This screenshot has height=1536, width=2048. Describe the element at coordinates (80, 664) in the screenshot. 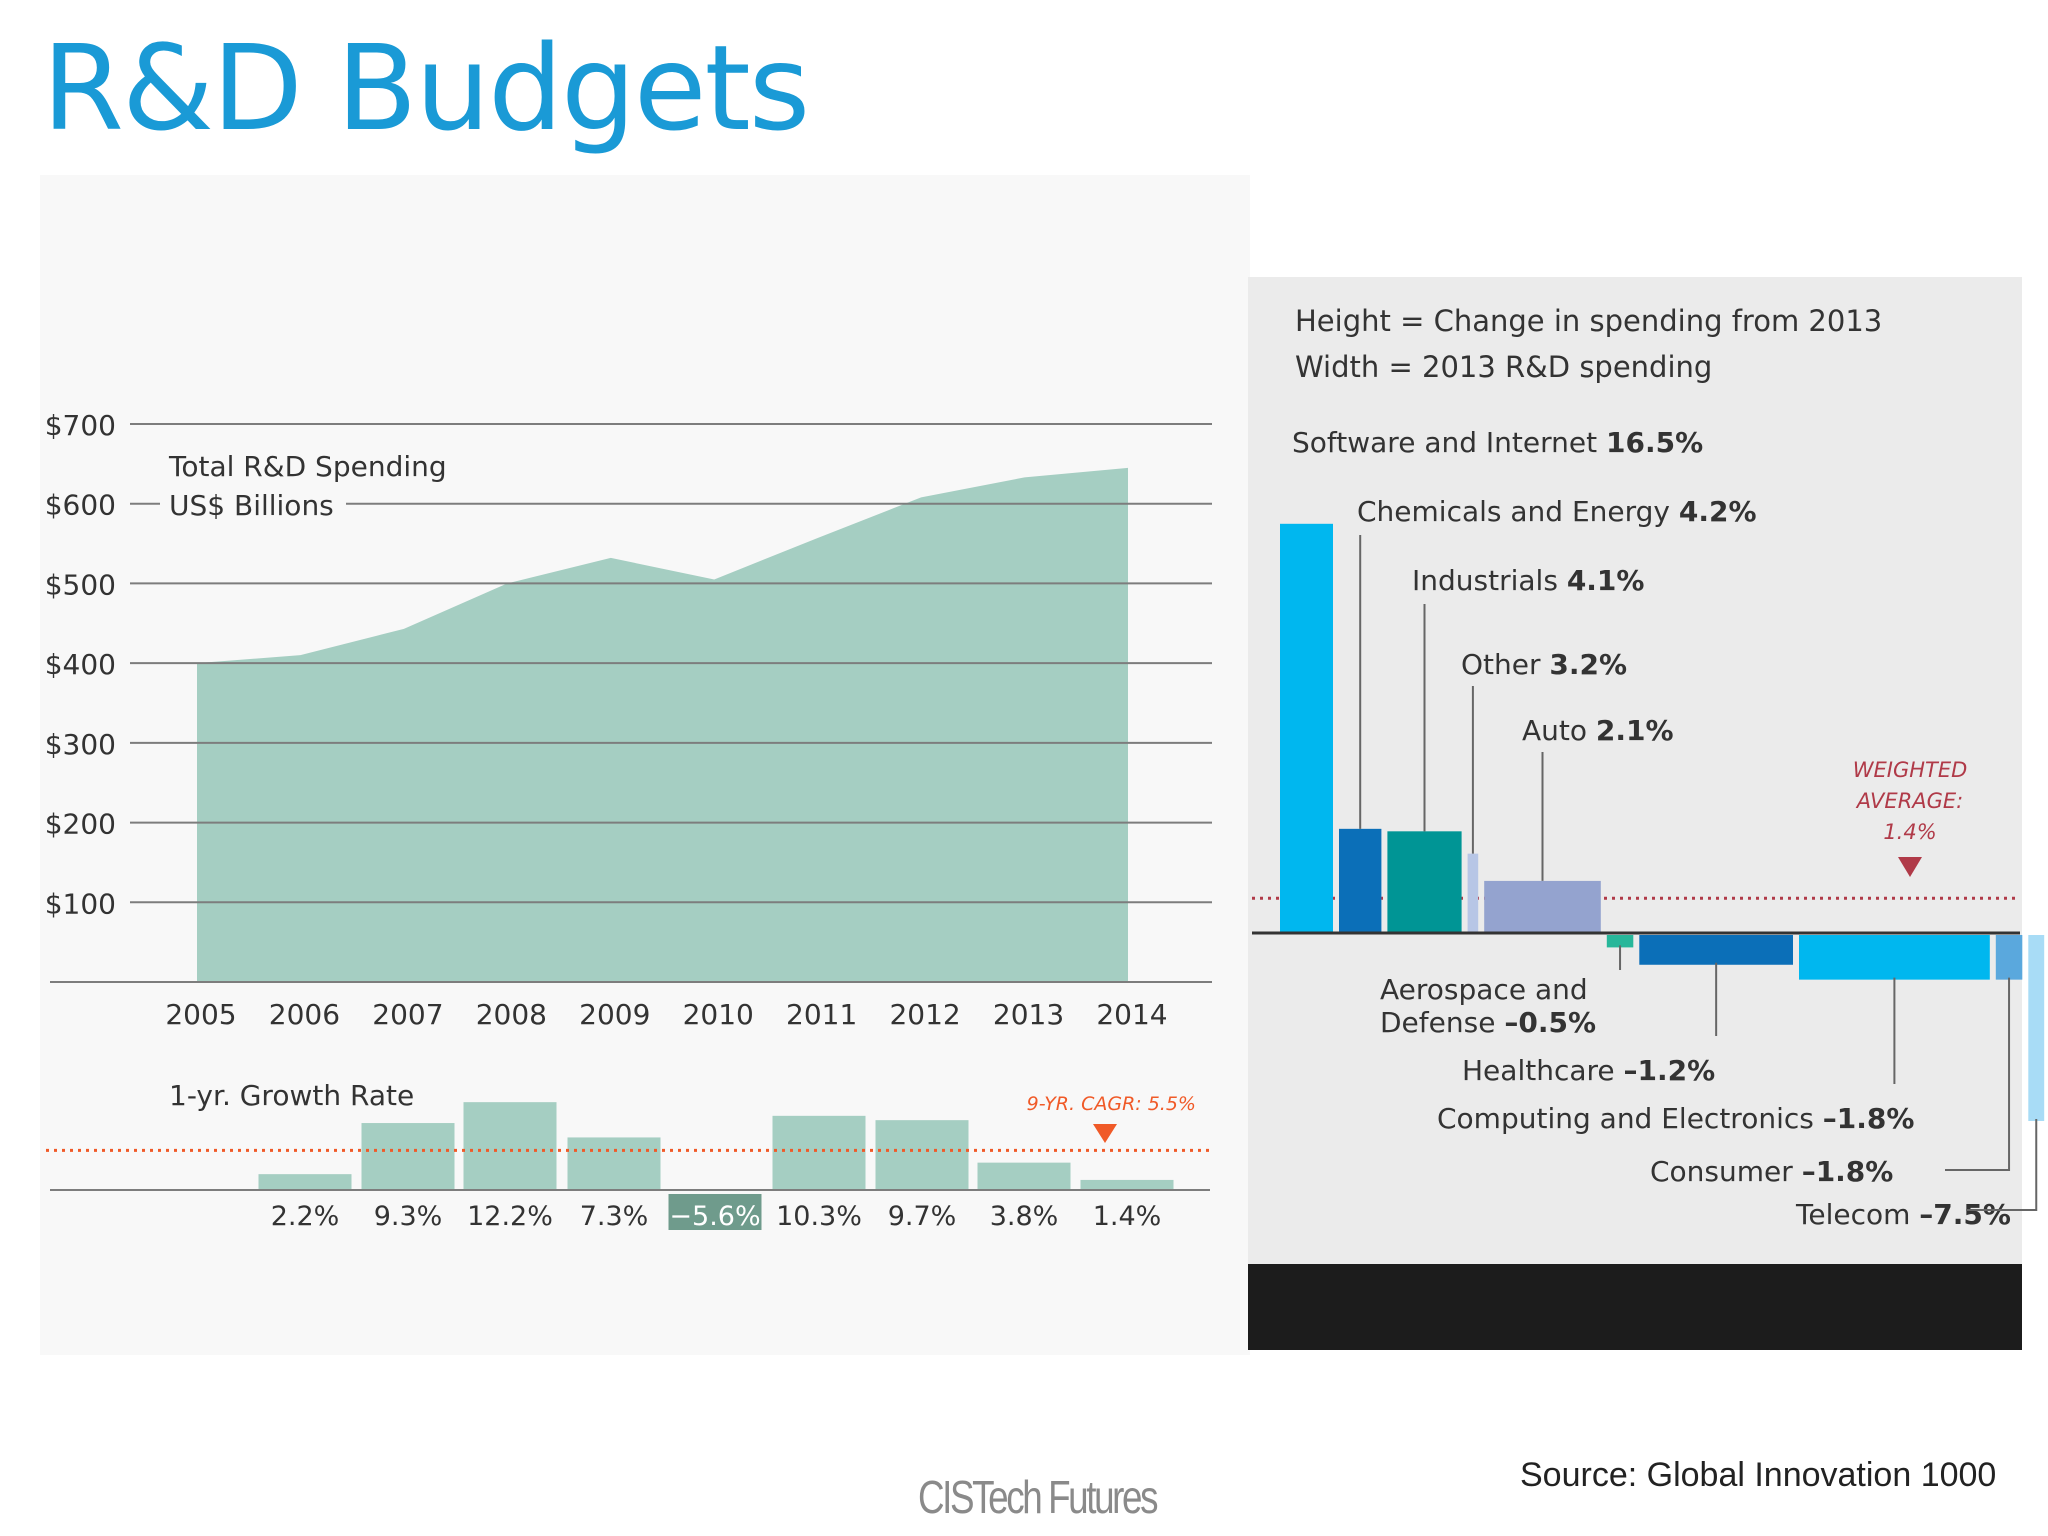

I see `y-tick-label: $400` at that location.